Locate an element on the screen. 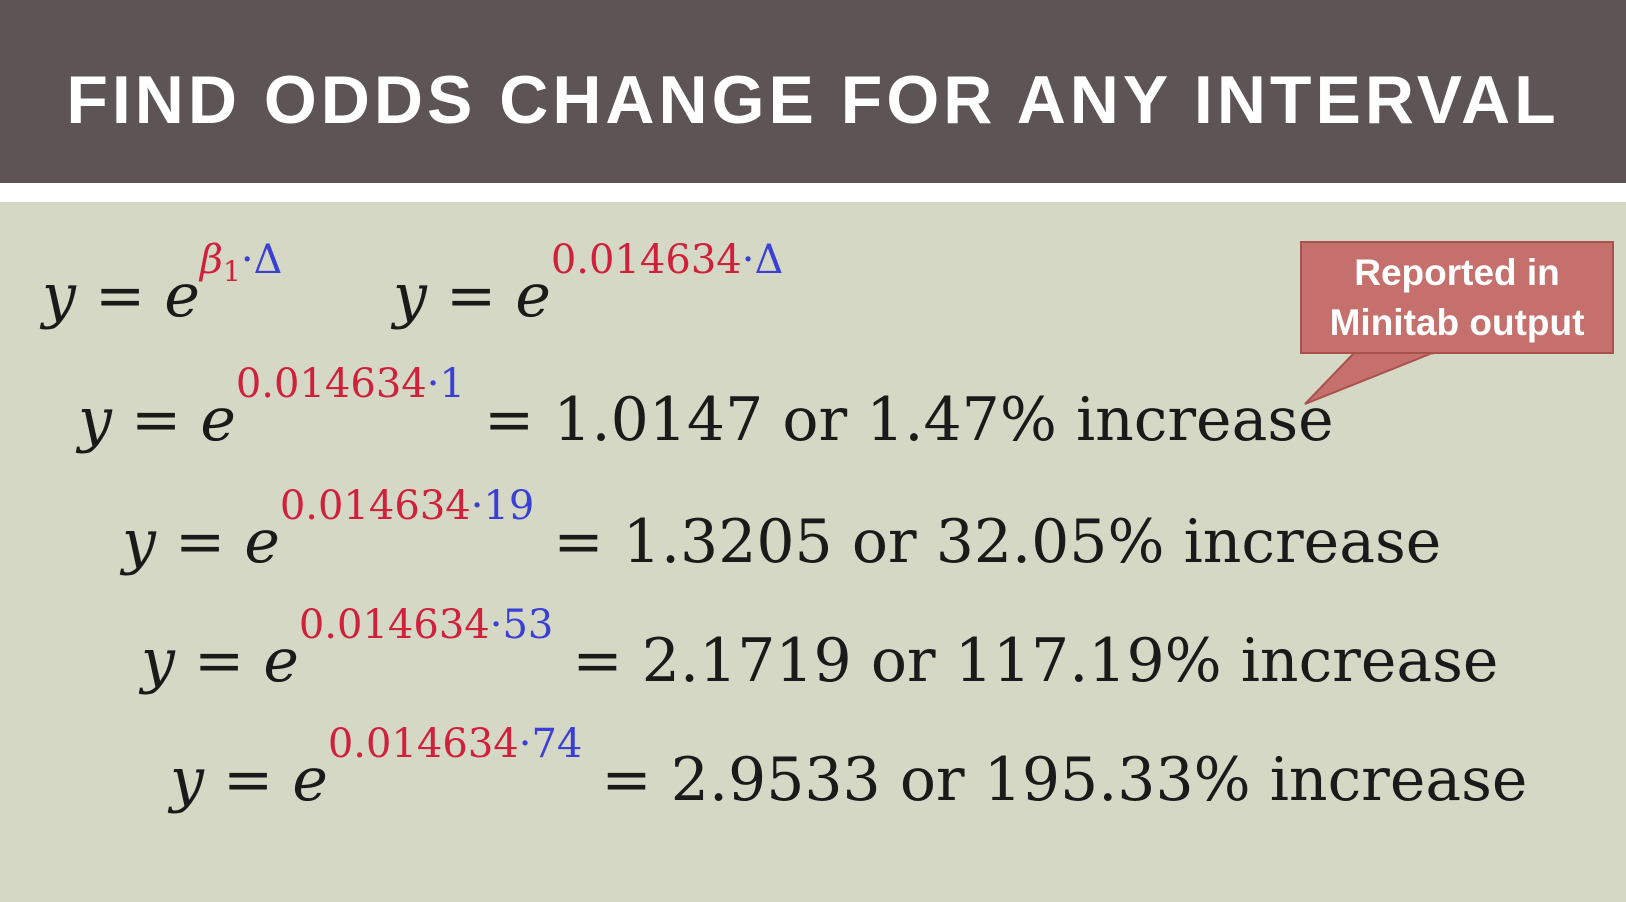  interval-value: 74 is located at coordinates (557, 744).